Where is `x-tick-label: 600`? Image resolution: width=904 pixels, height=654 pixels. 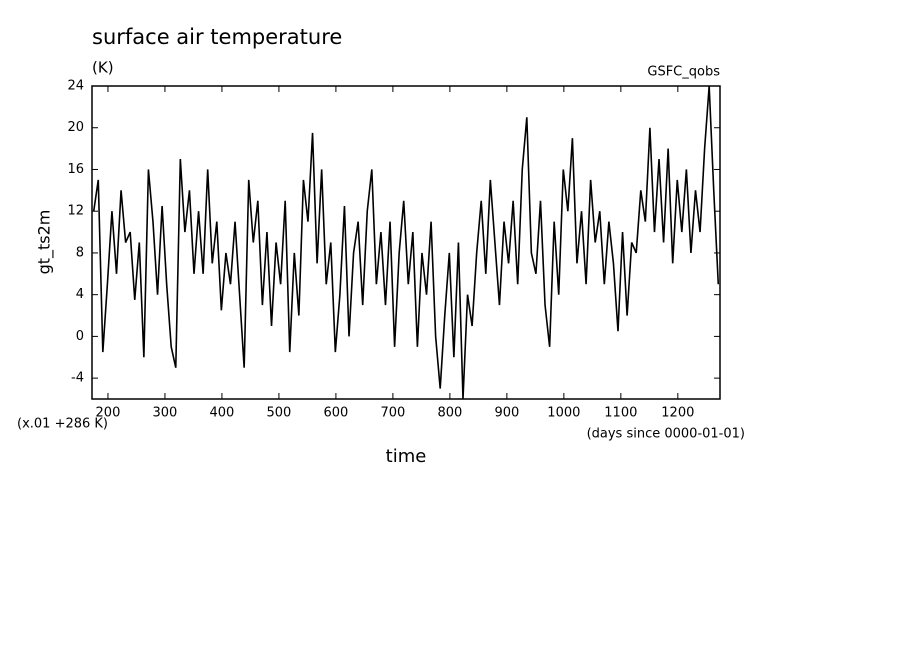
x-tick-label: 600 is located at coordinates (335, 413).